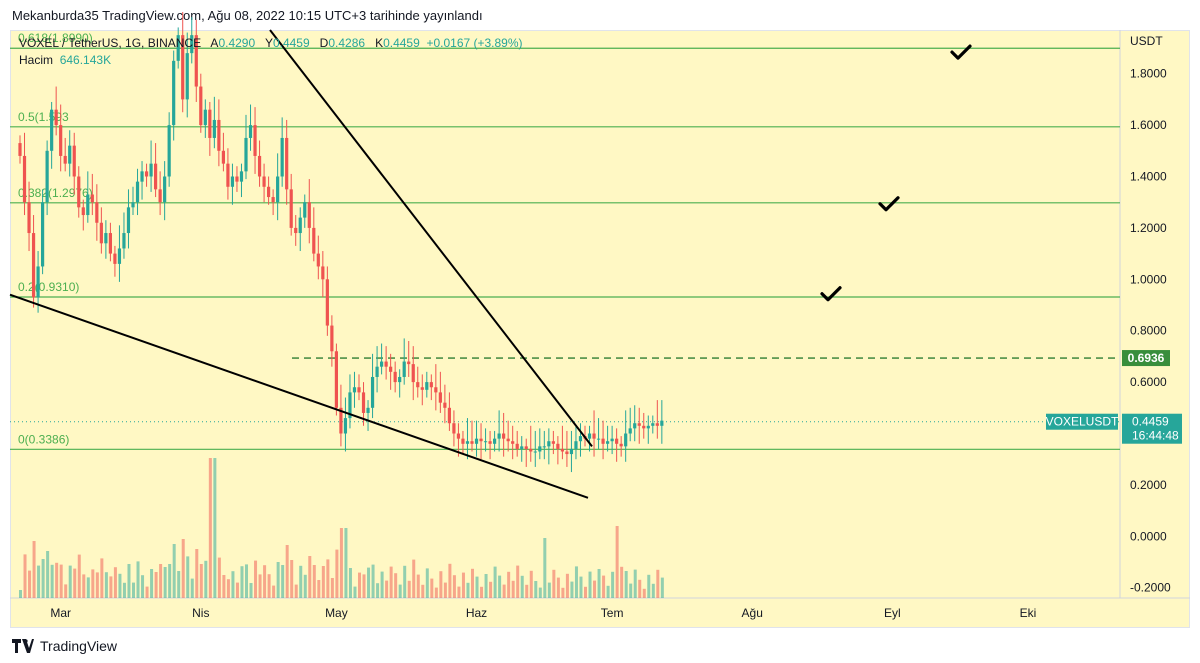 This screenshot has width=1200, height=663. I want to click on fib-level-label: 0(0.3386), so click(43, 439).